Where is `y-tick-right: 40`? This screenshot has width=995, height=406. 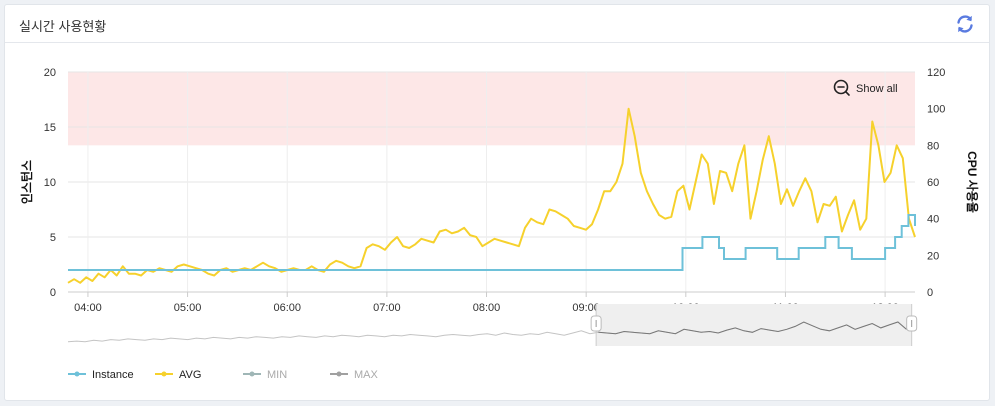 y-tick-right: 40 is located at coordinates (933, 220).